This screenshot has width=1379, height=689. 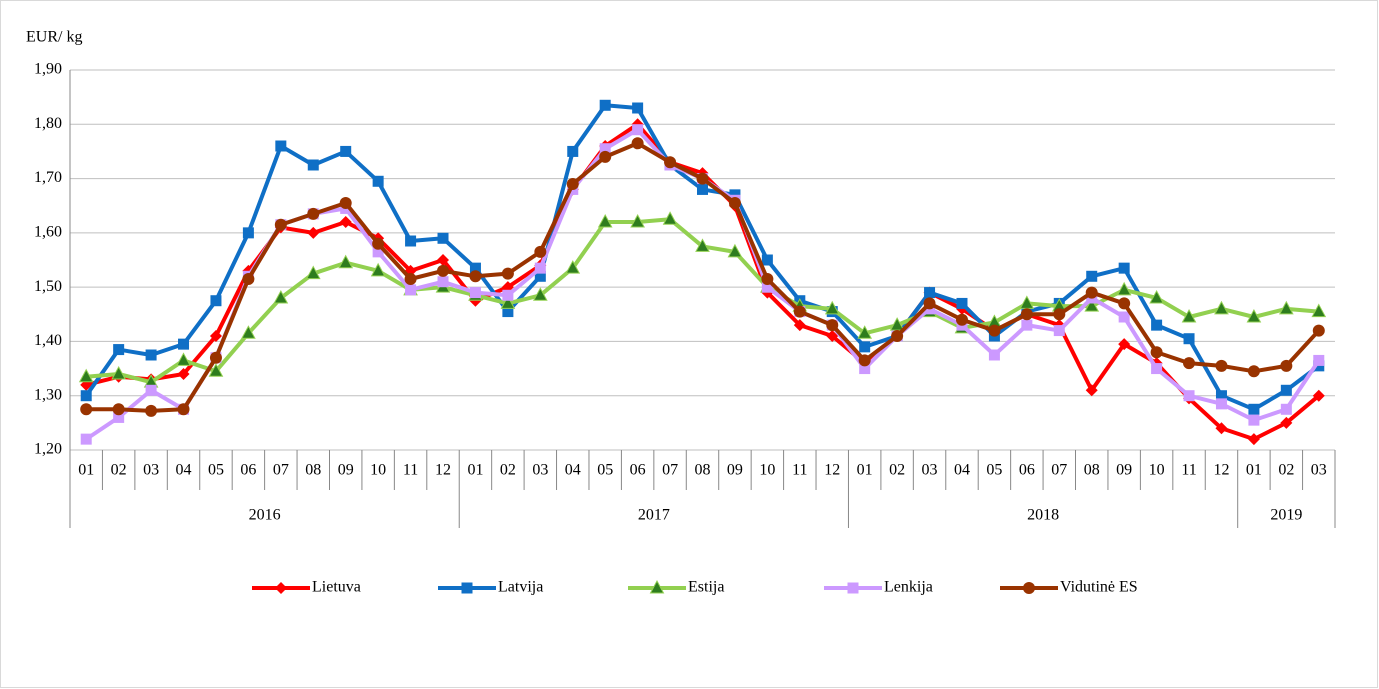 I want to click on x-tick-label: 04, so click(x=184, y=470).